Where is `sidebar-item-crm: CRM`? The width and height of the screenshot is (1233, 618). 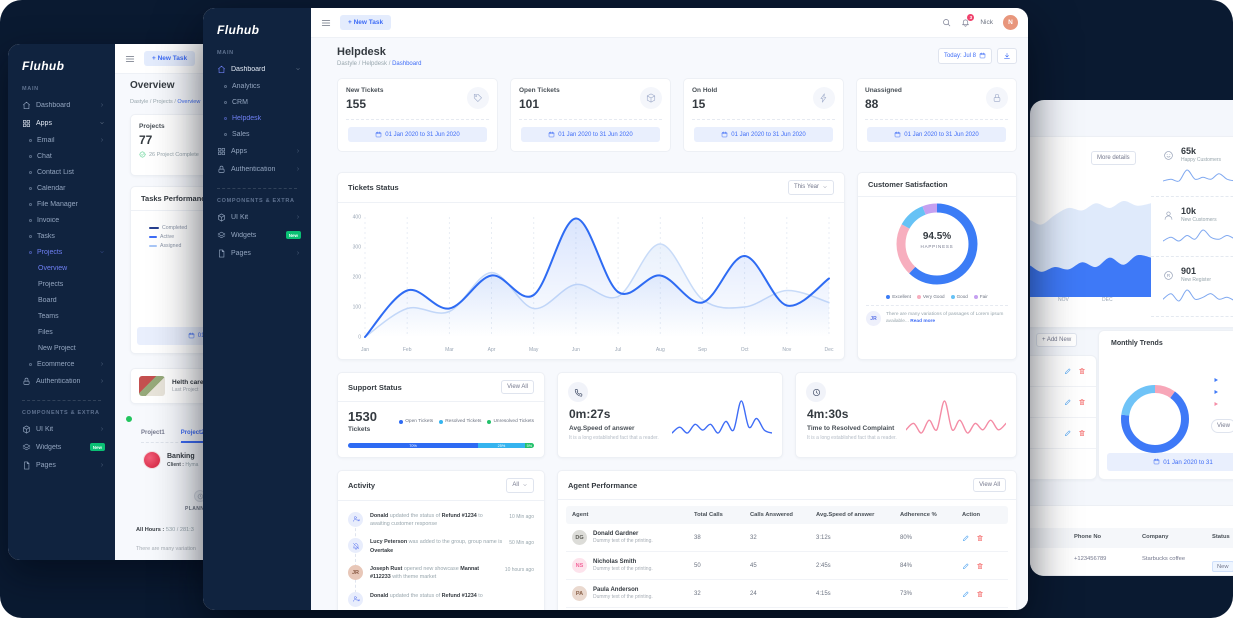
sidebar-item-crm: CRM is located at coordinates (257, 102).